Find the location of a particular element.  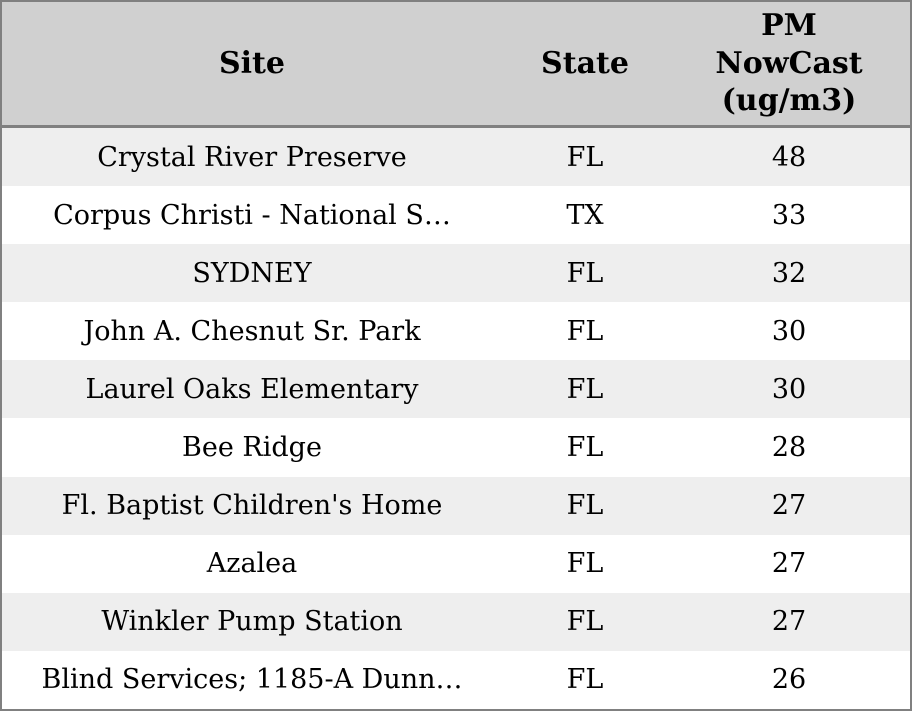

cell-site: Winkler Pump Station is located at coordinates (252, 622).